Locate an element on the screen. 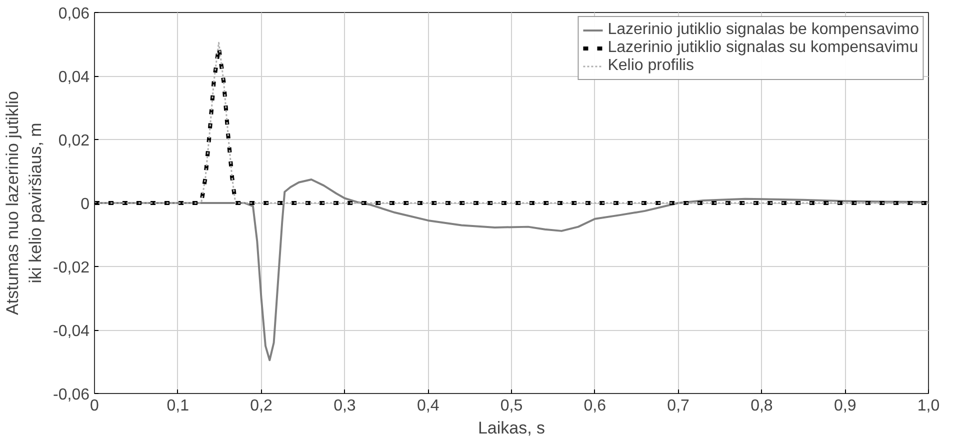 Image resolution: width=956 pixels, height=446 pixels. x-tick-label: 0,3 is located at coordinates (345, 406).